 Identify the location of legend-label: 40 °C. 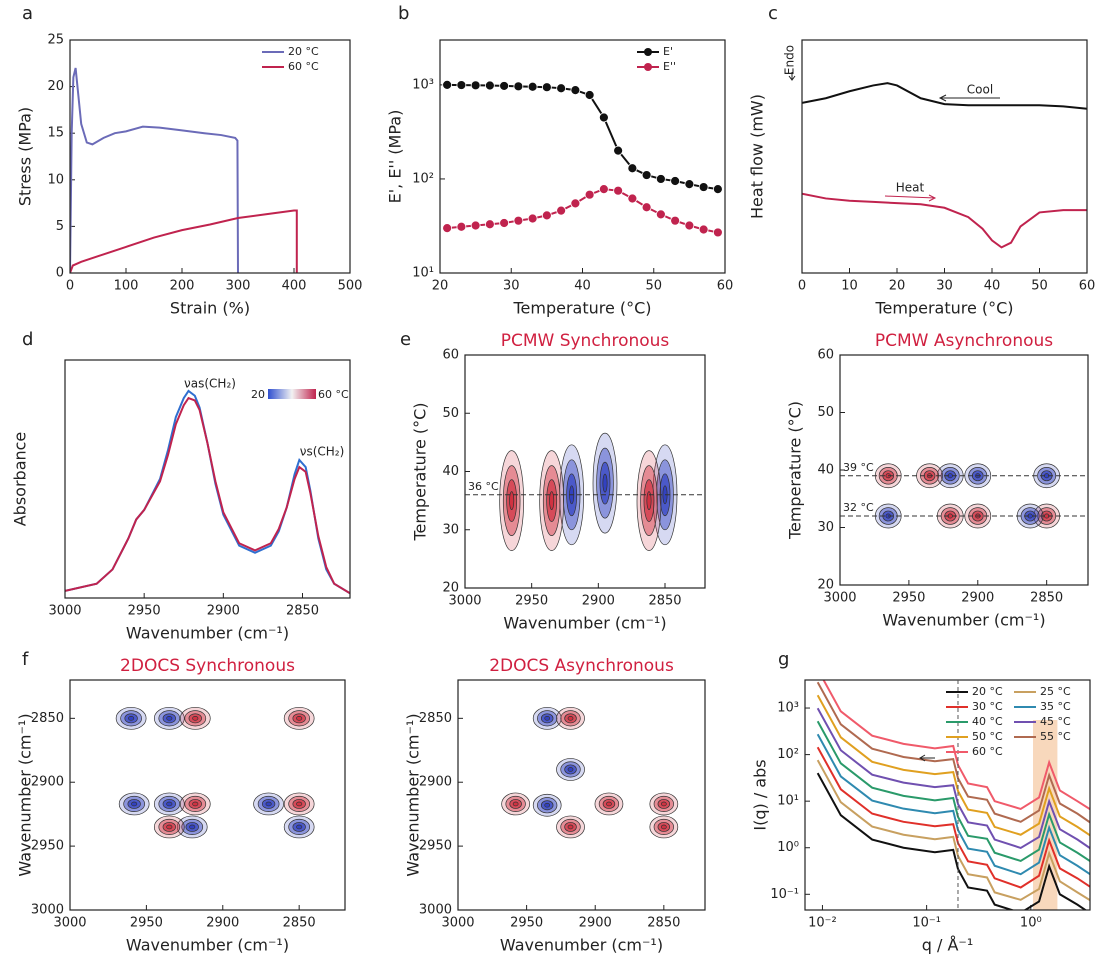
(987, 721).